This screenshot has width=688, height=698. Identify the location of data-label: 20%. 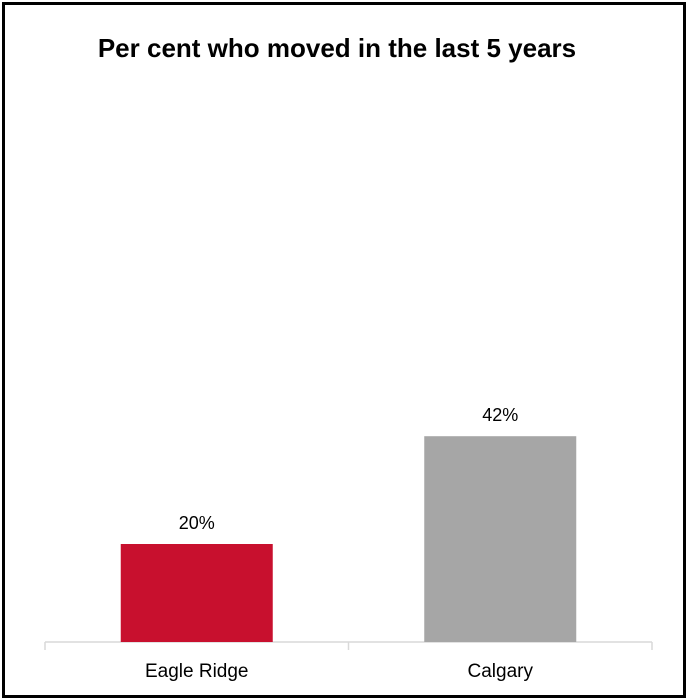
(197, 523).